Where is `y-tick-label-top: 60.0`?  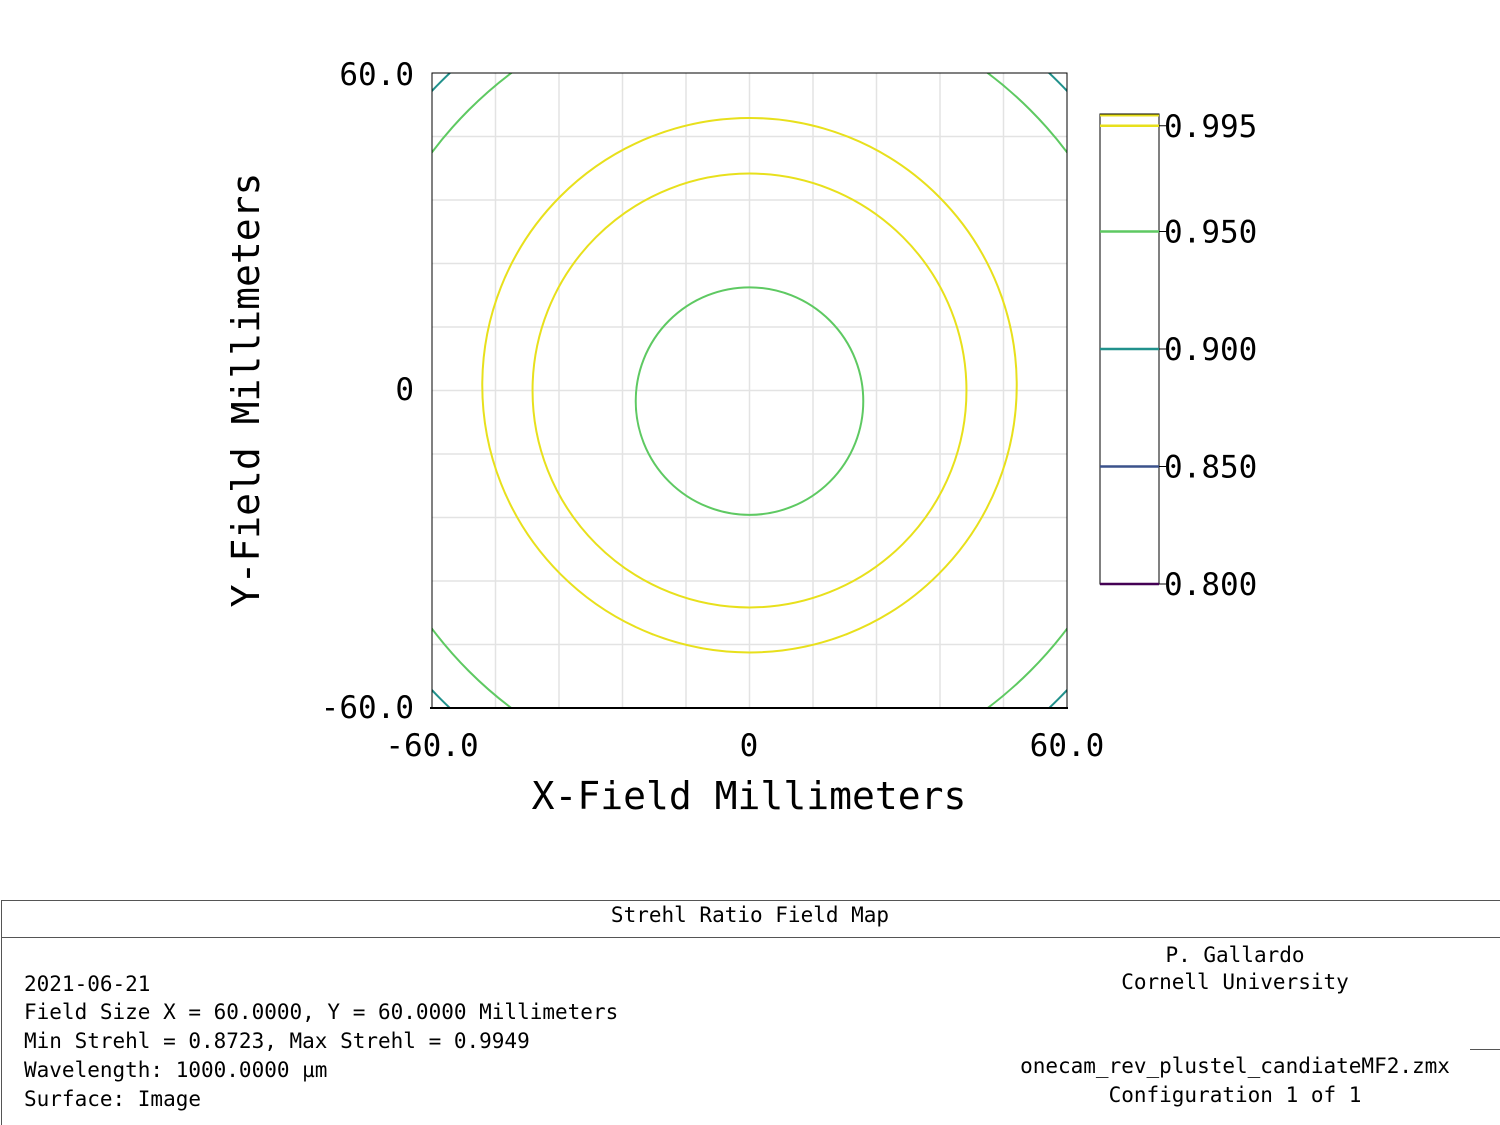 y-tick-label-top: 60.0 is located at coordinates (376, 75).